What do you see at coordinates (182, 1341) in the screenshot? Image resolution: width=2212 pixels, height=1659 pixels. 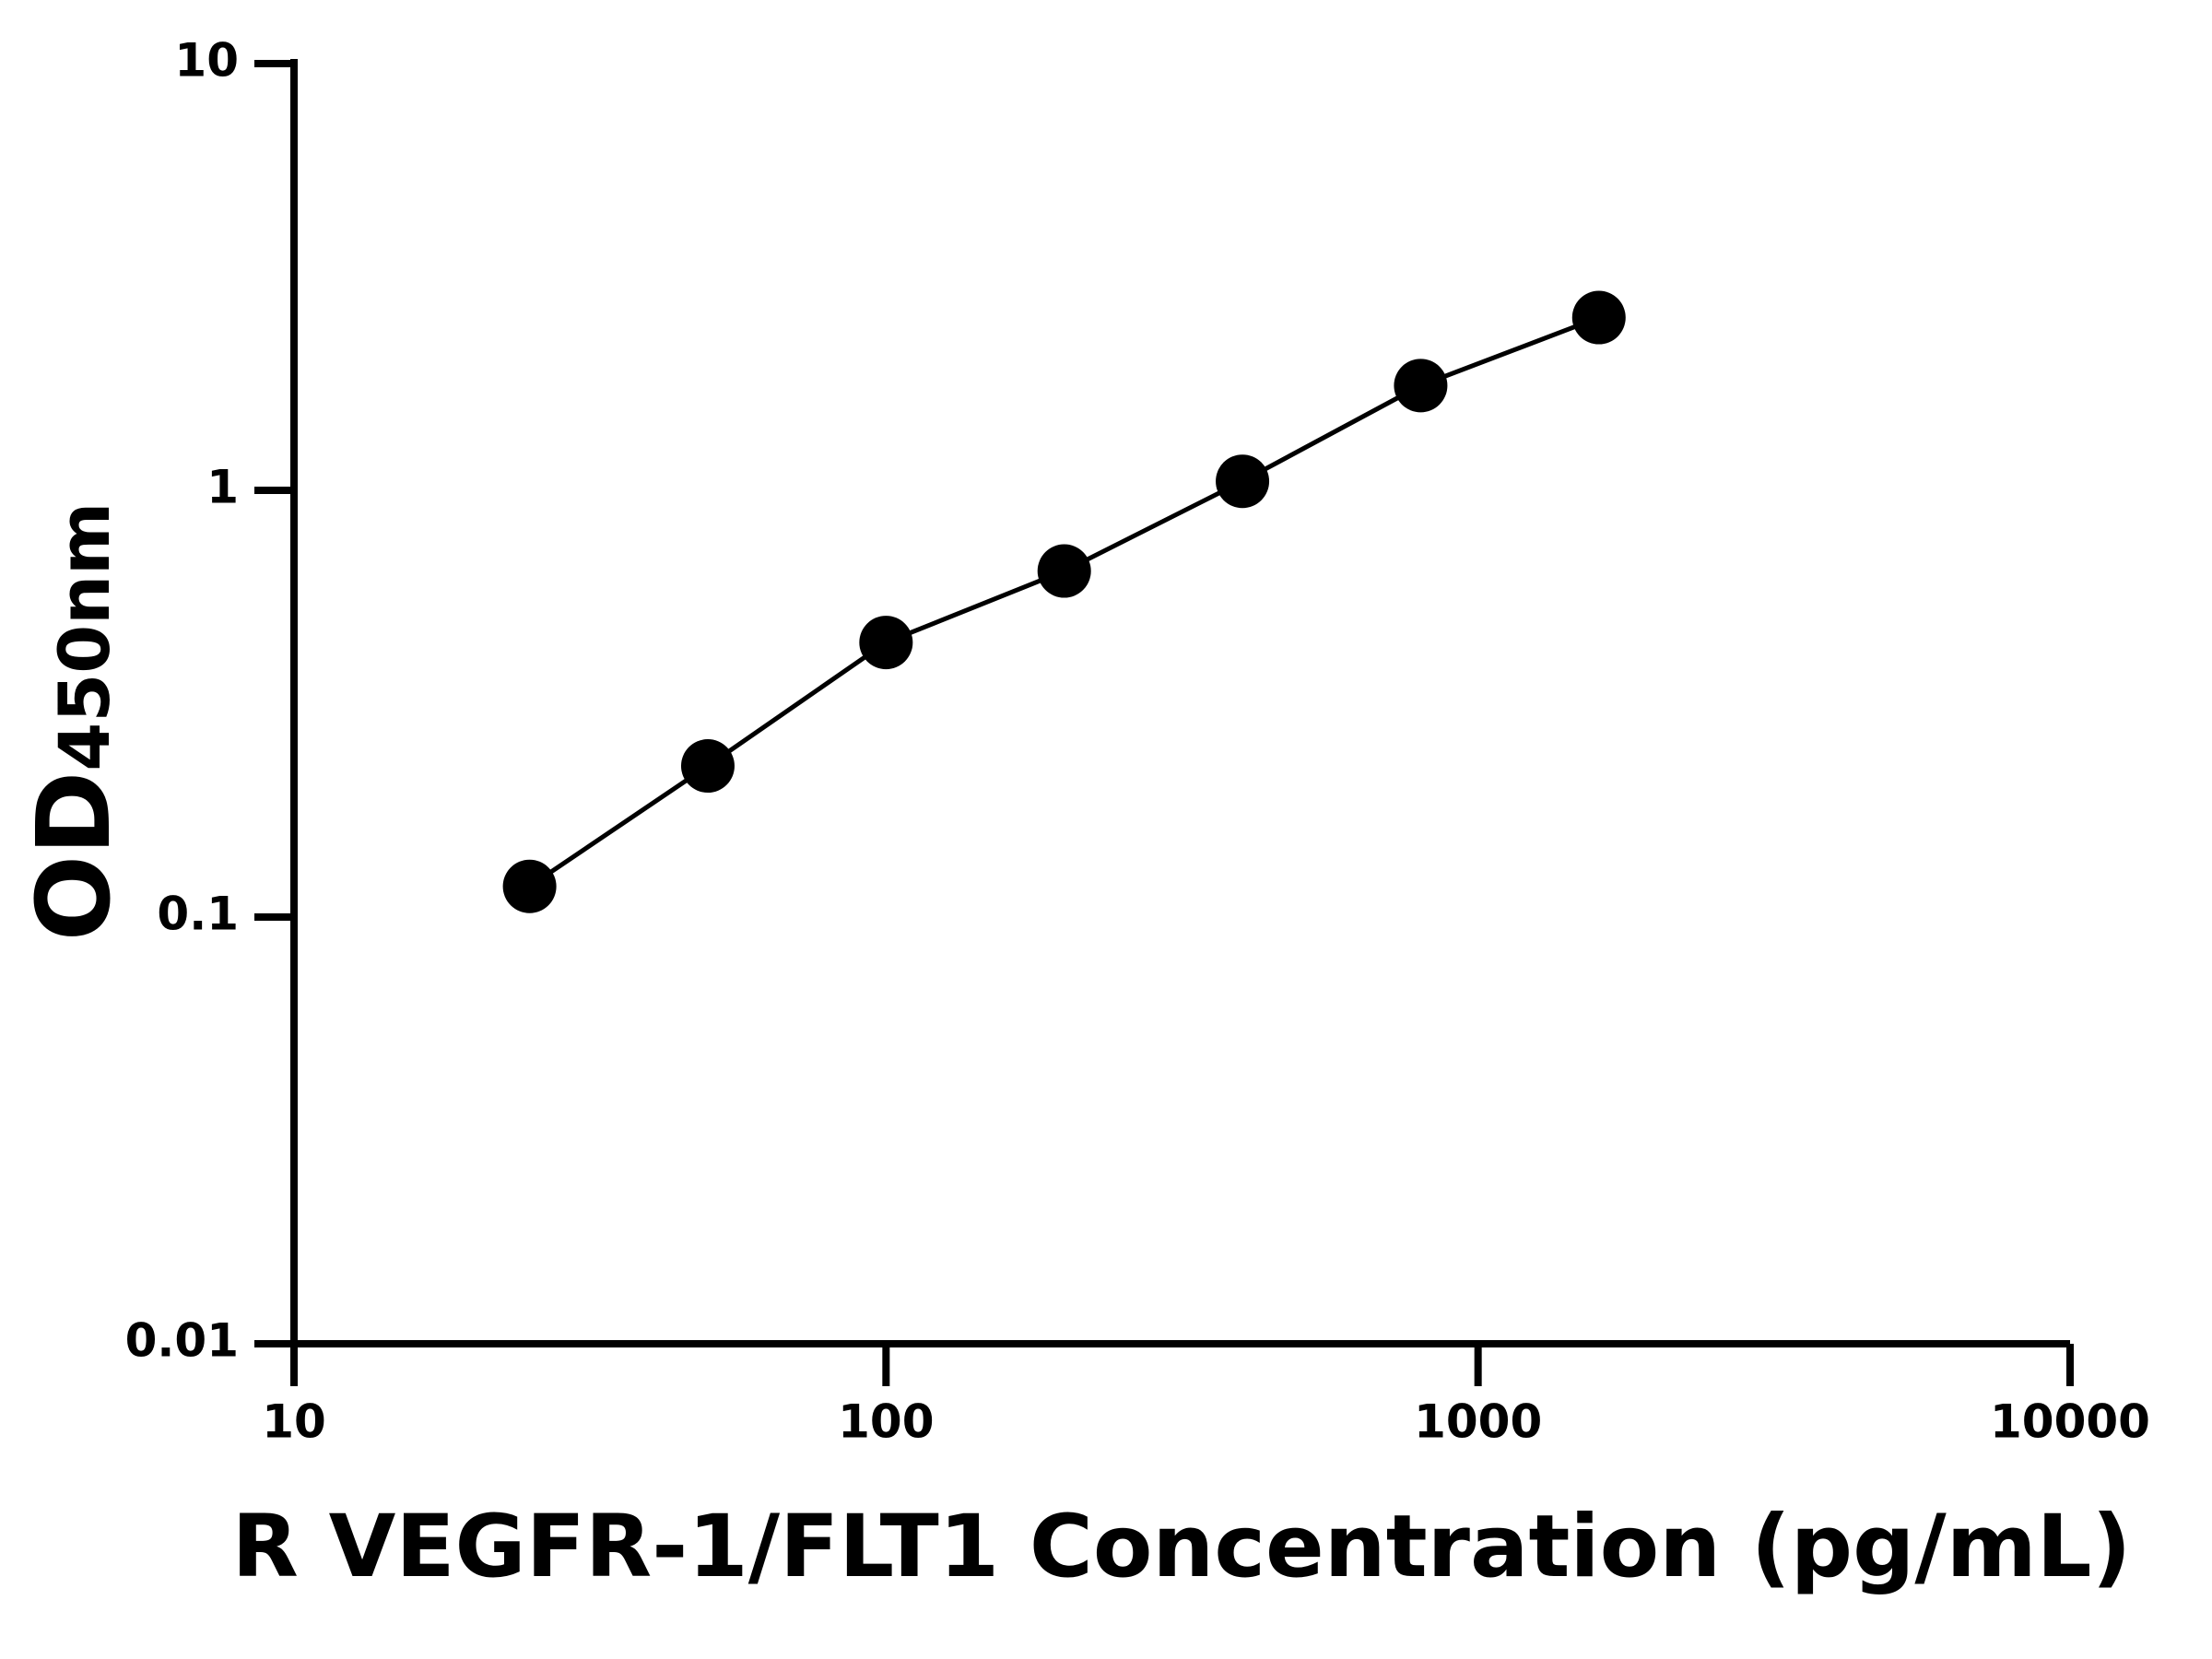 I see `y-tick-label: 0.01` at bounding box center [182, 1341].